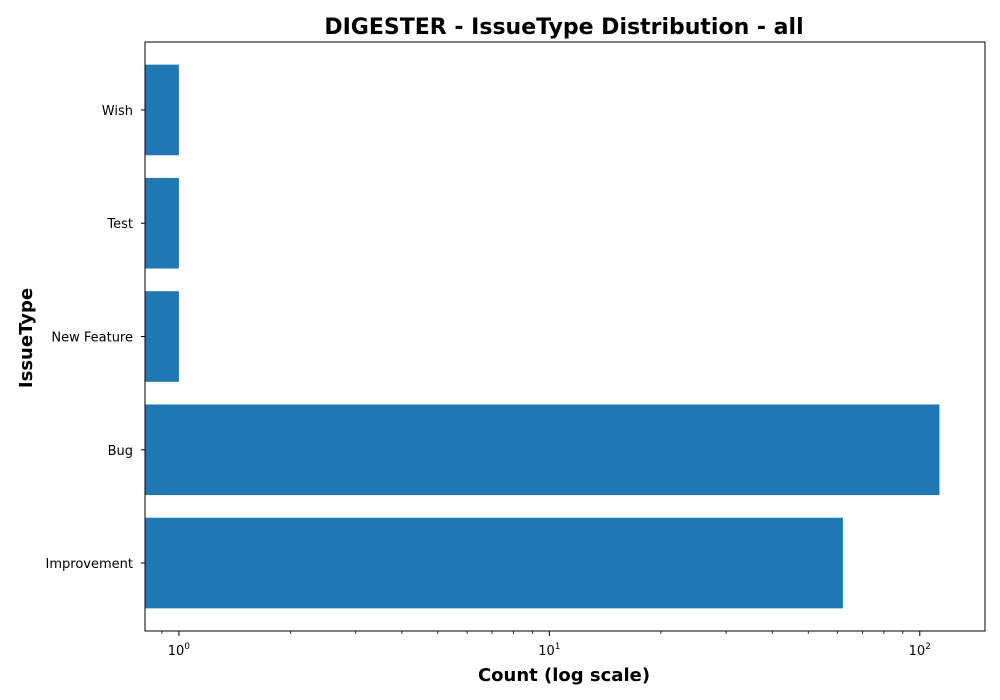 The image size is (1000, 700). Describe the element at coordinates (89, 564) in the screenshot. I see `y-tick-label: Improvement` at that location.